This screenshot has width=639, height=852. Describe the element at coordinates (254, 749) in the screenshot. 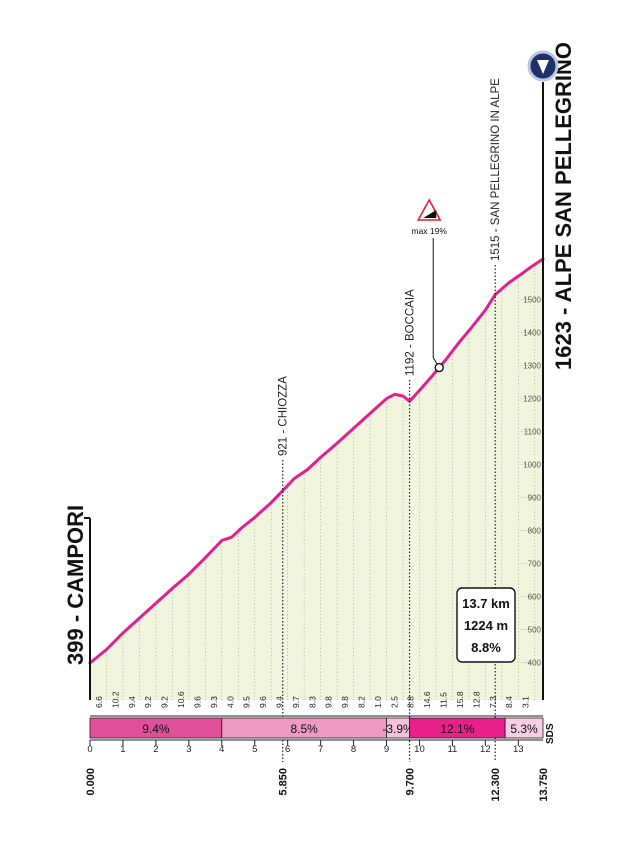

I see `km-tick-label: 5` at that location.